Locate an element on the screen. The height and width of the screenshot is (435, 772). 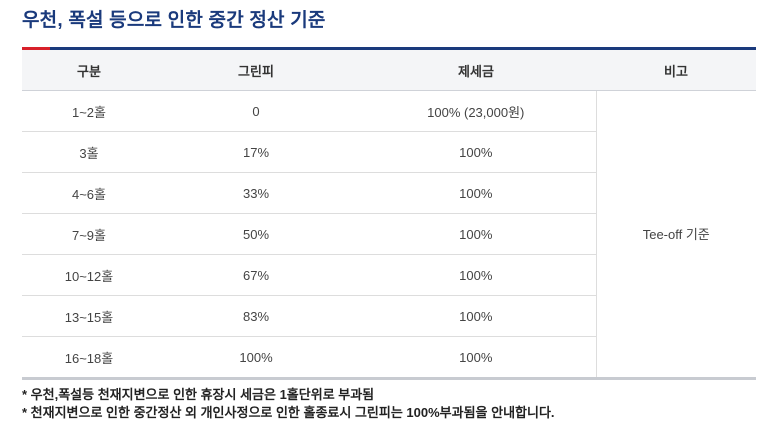
table-row: 4~6홀 33% 100% is located at coordinates (389, 193).